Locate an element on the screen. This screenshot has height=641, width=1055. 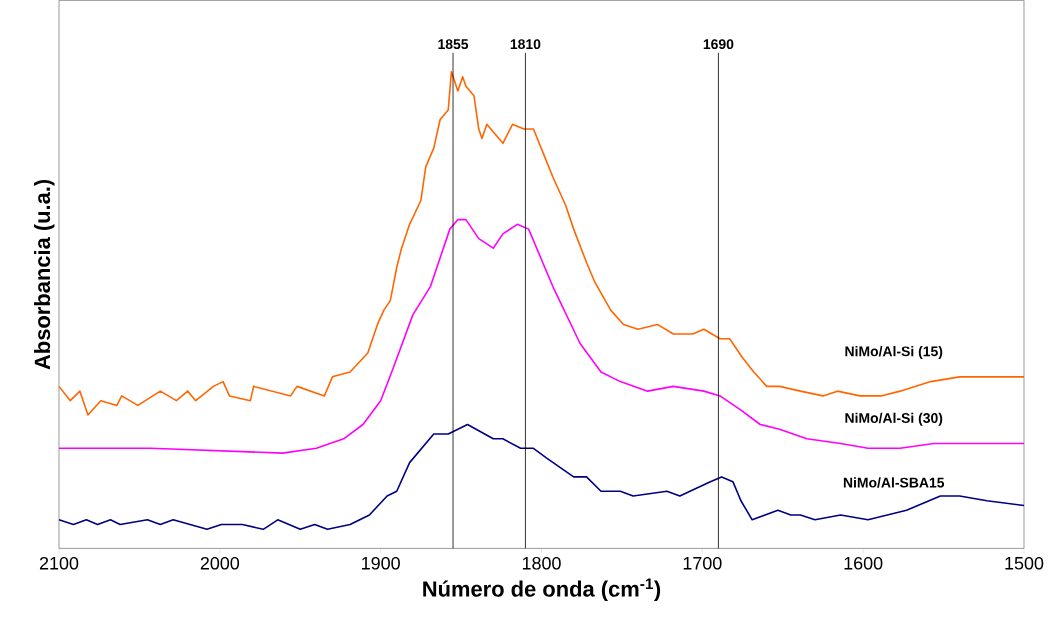
x-tick-label: 1700 is located at coordinates (702, 563).